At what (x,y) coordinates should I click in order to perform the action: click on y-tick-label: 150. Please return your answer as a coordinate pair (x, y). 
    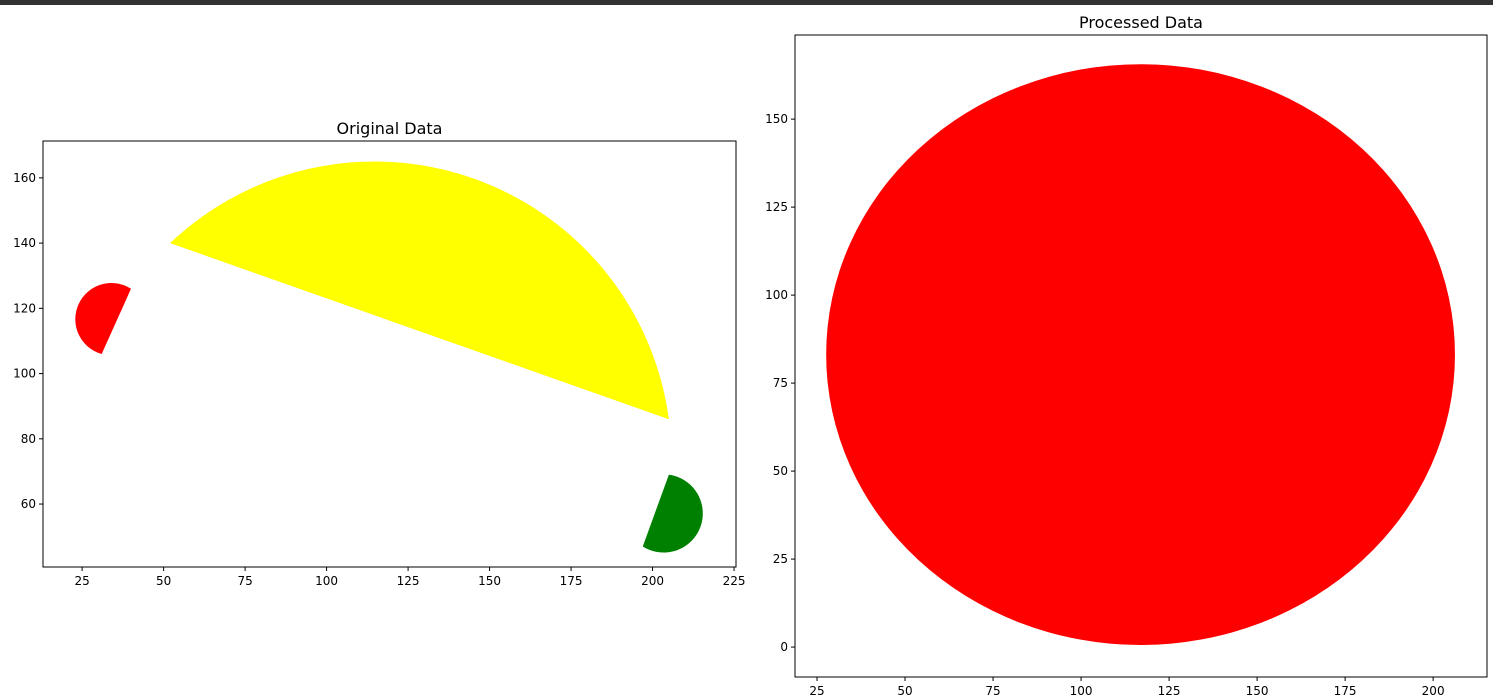
    Looking at the image, I should click on (776, 119).